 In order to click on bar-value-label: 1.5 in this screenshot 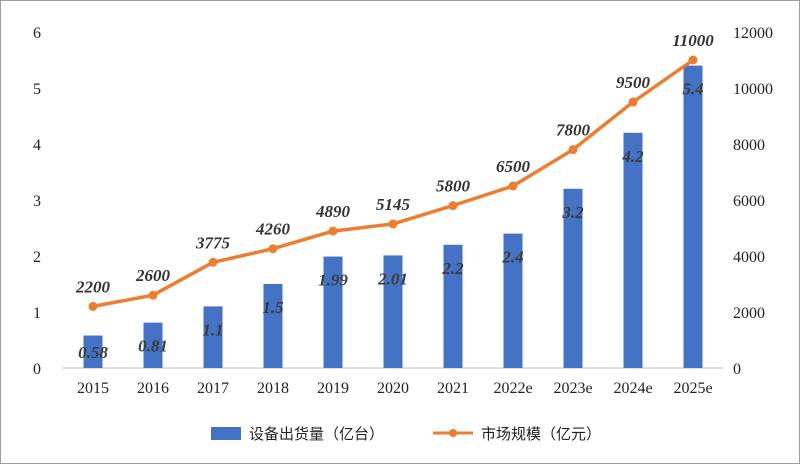, I will do `click(273, 307)`.